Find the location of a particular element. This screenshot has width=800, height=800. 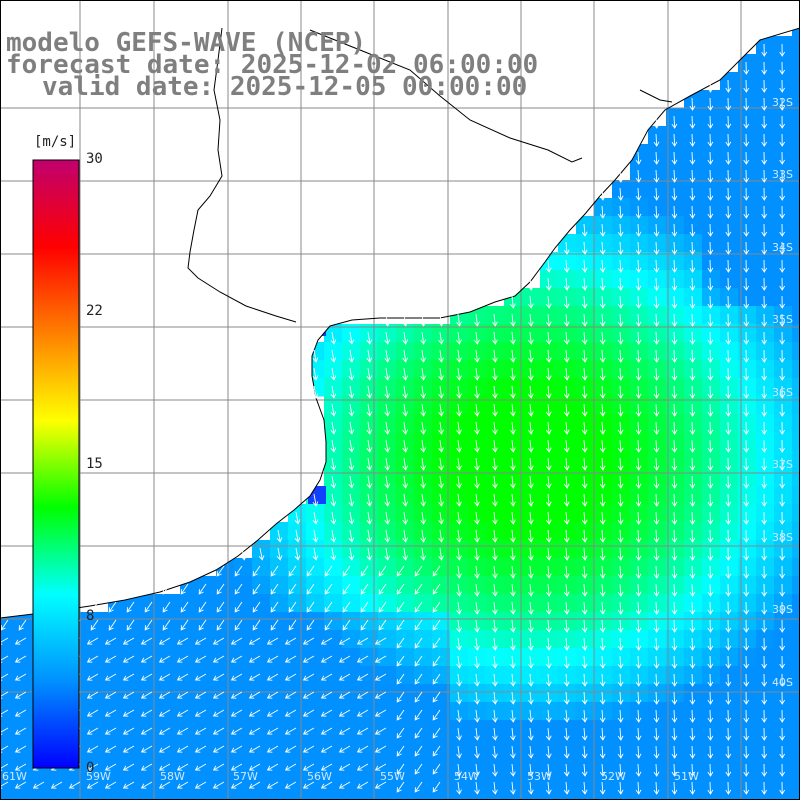

lat-label: 38S is located at coordinates (782, 537).